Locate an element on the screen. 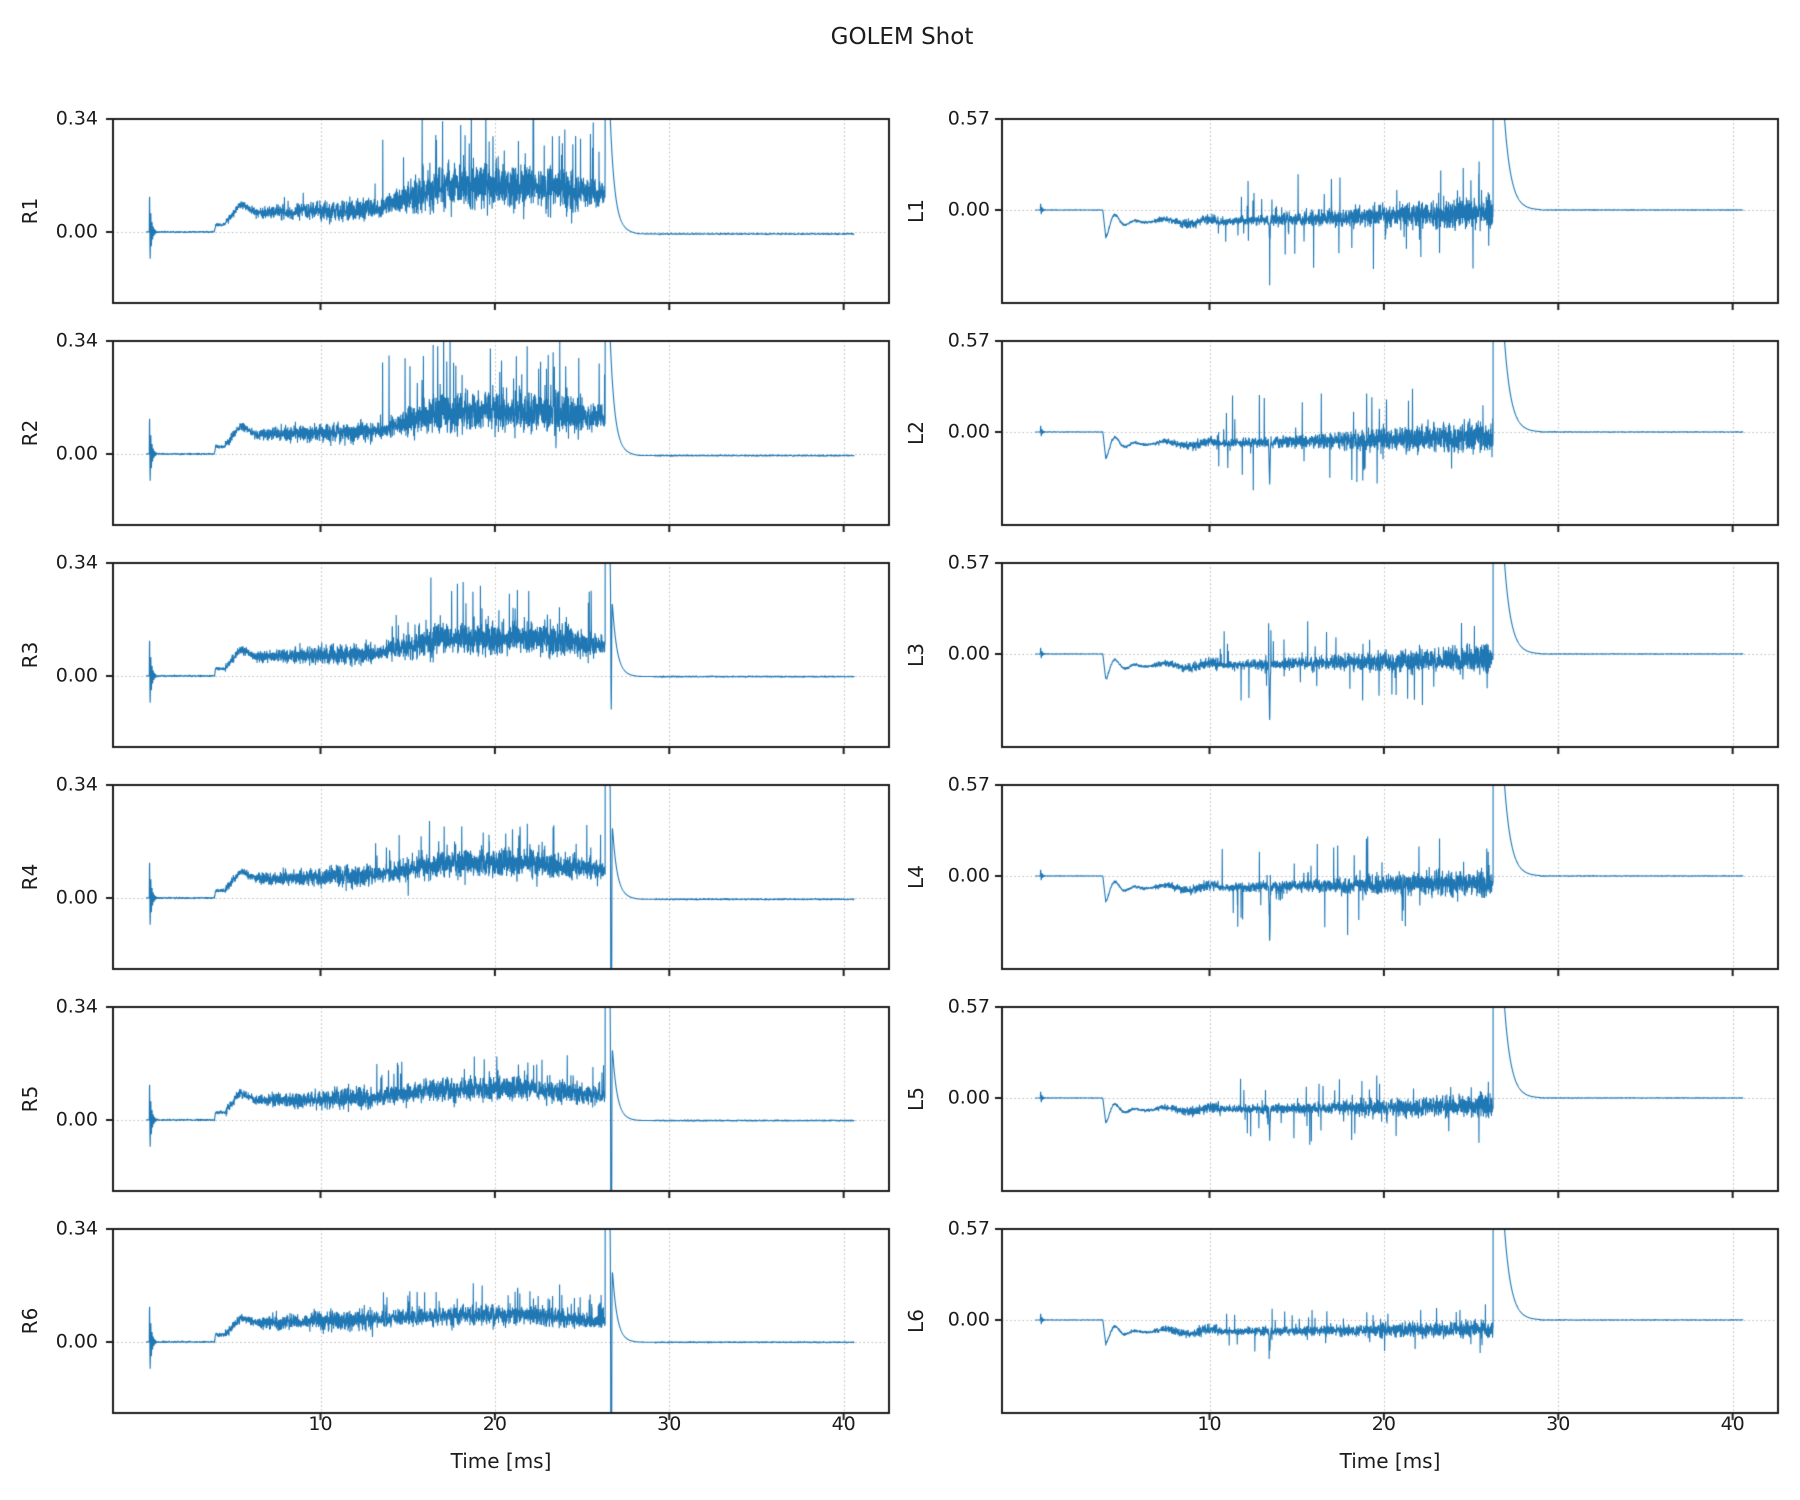  ytick-R4-zero: 0.00 is located at coordinates (76, 897).